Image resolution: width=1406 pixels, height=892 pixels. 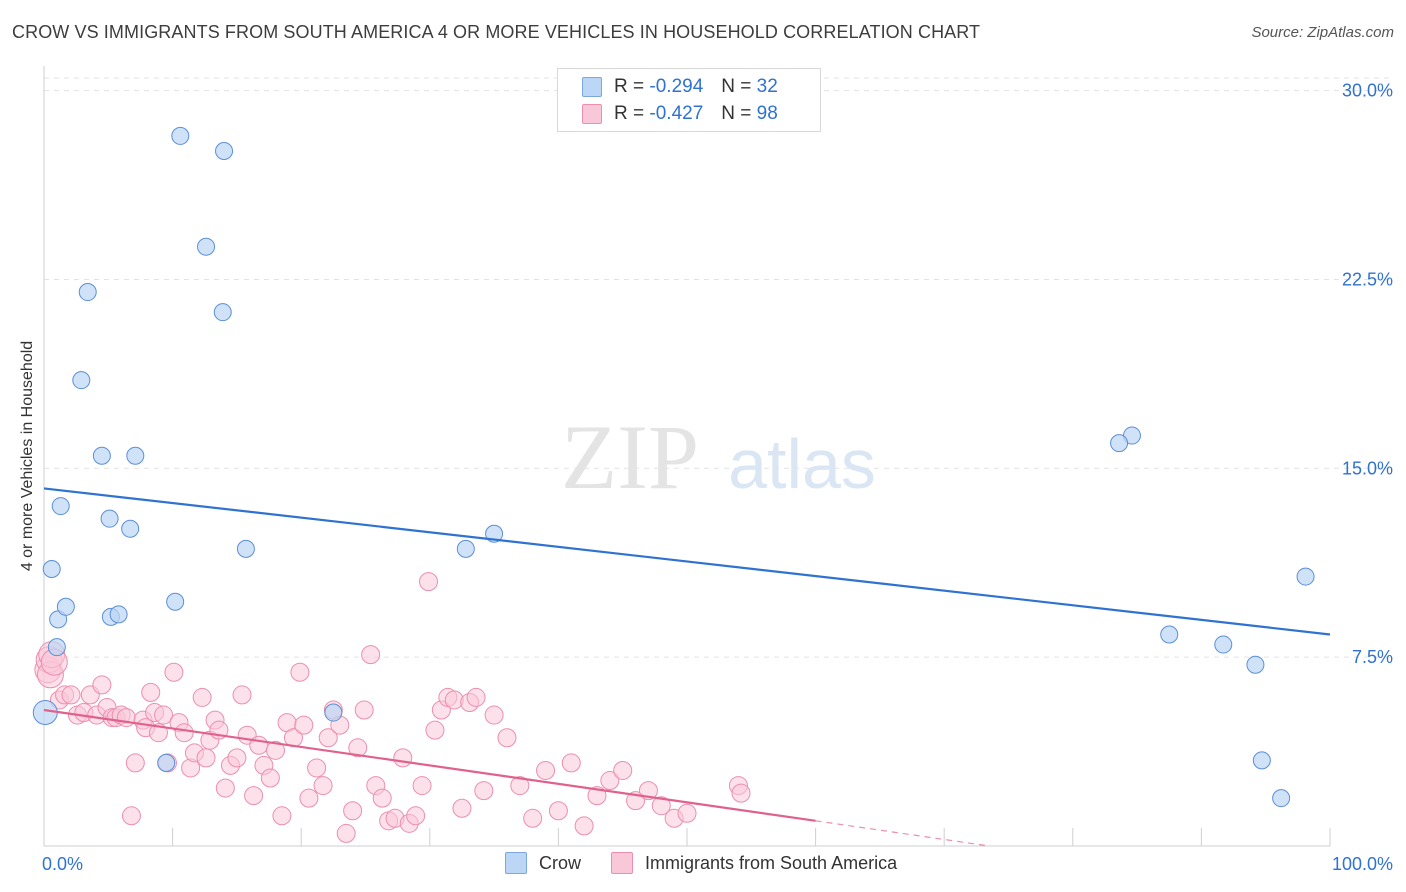 What do you see at coordinates (1367, 91) in the screenshot?
I see `y-tick-label: 30.0%` at bounding box center [1367, 91].